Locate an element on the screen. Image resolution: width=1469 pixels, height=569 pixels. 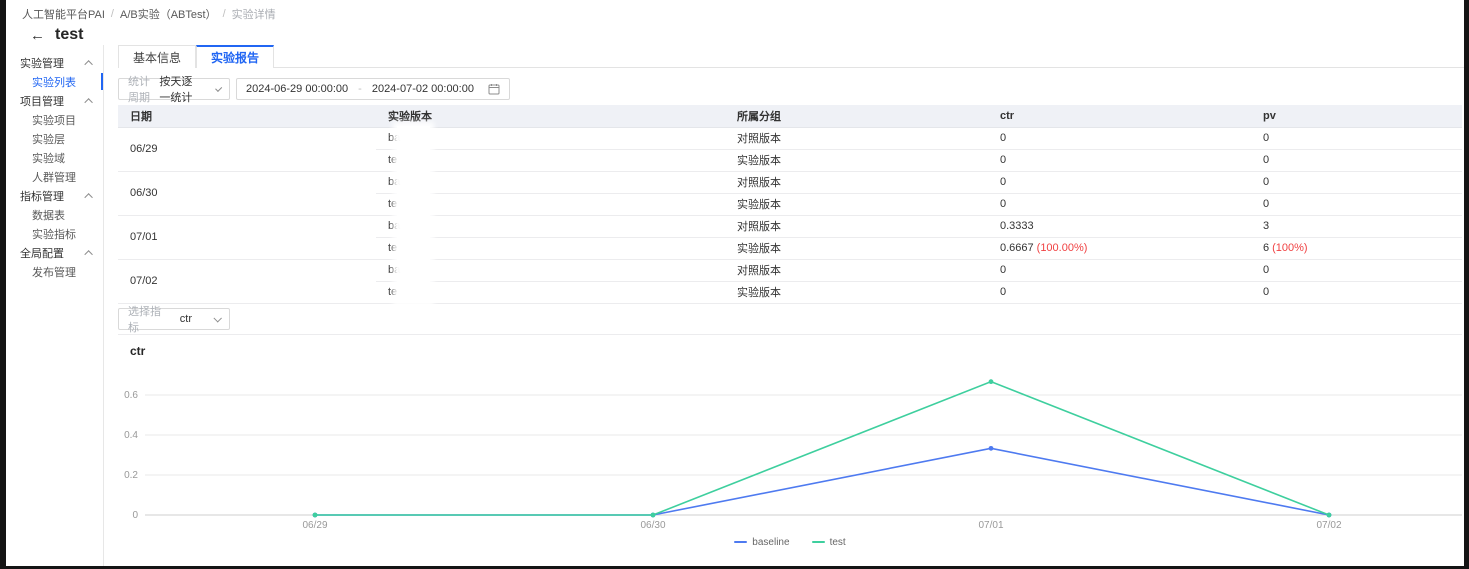
column-header: ctr is located at coordinates (1119, 116).